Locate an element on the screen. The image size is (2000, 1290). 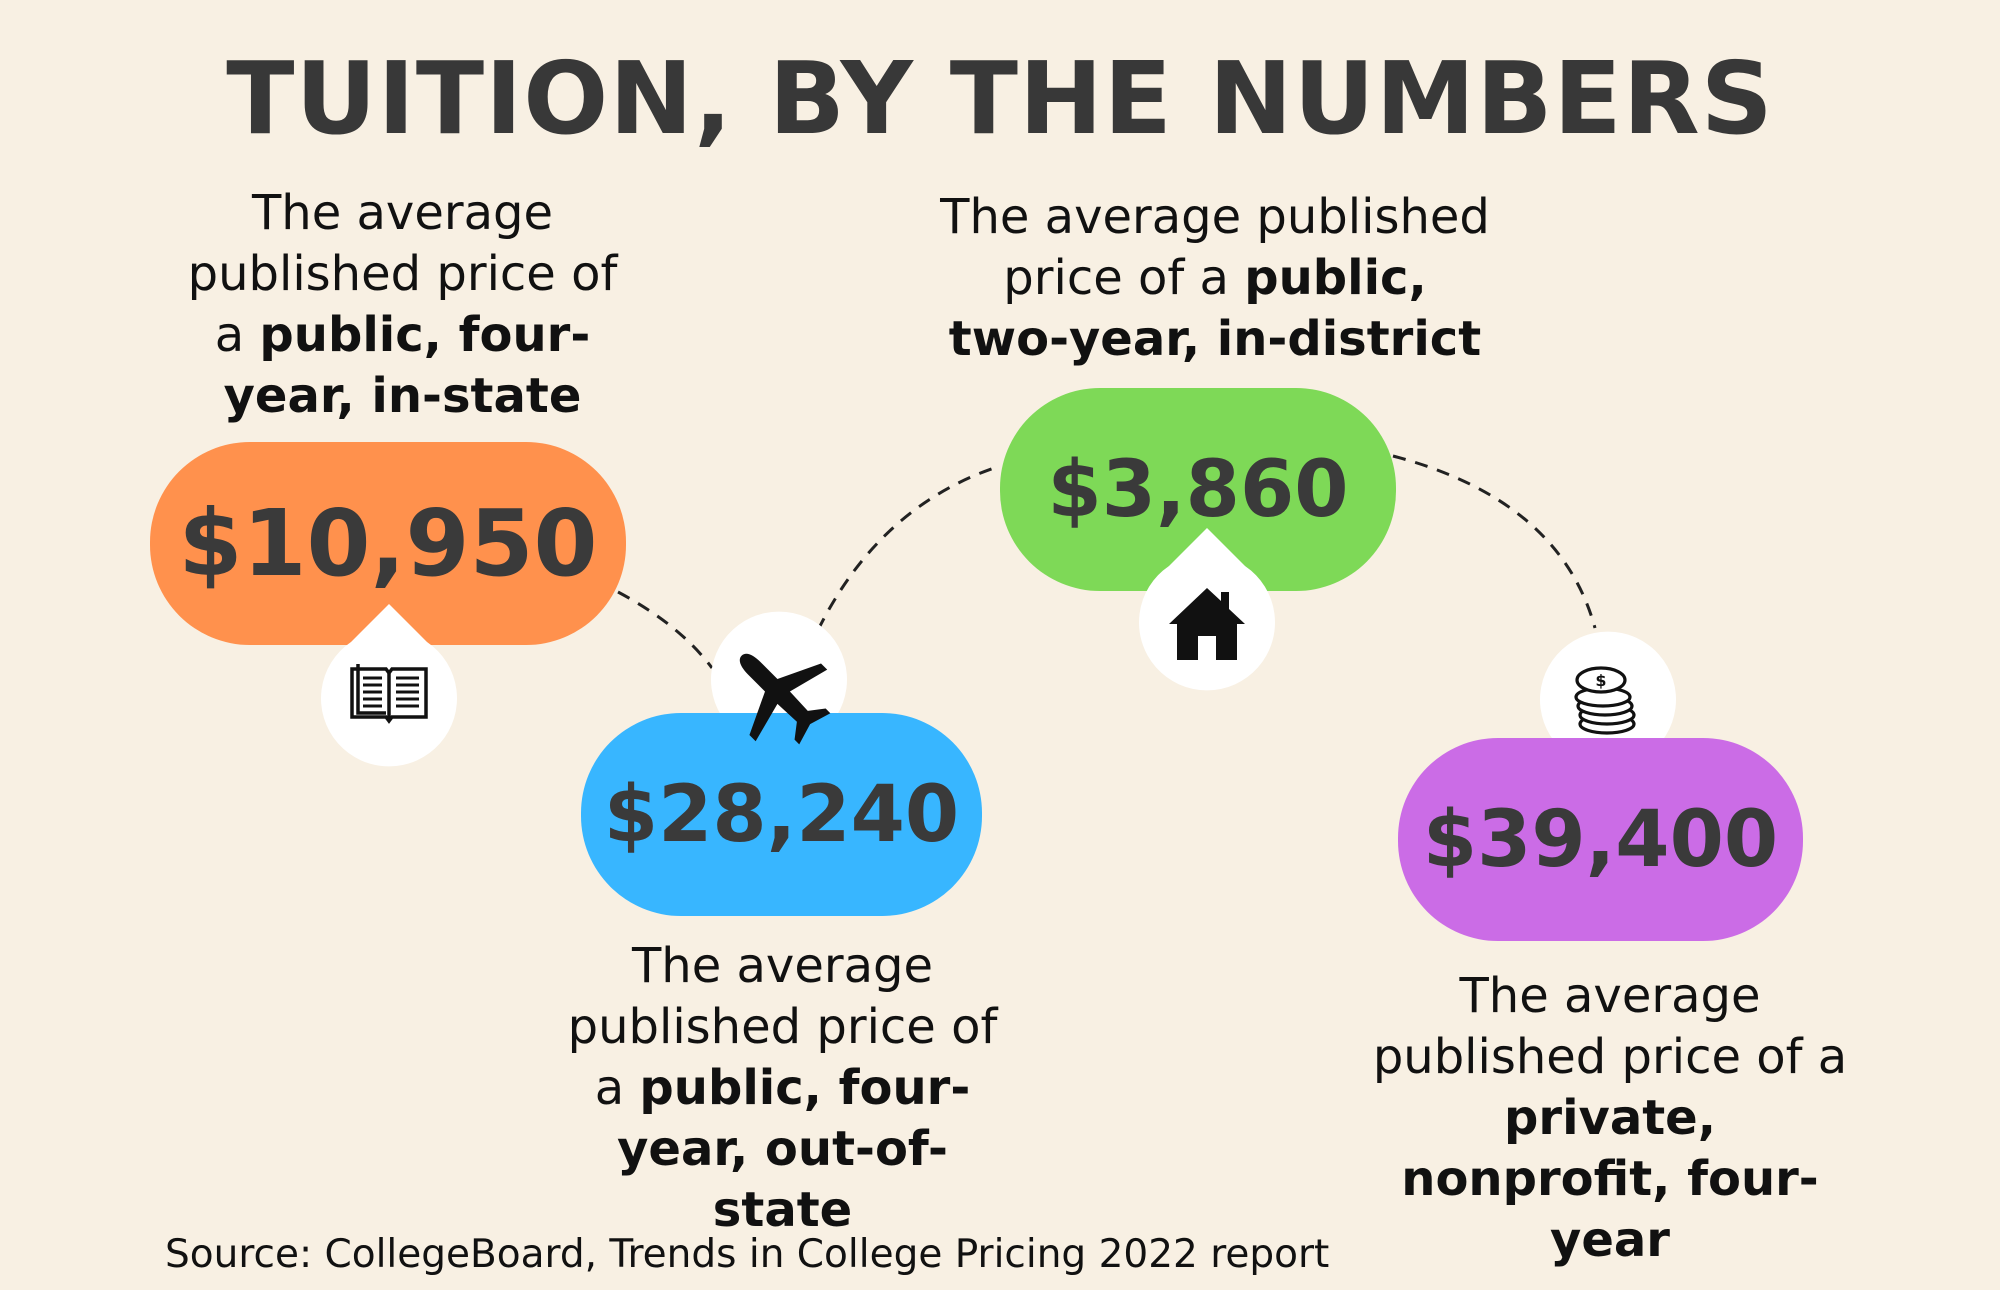
price-private: $39,400 is located at coordinates (1600, 839).